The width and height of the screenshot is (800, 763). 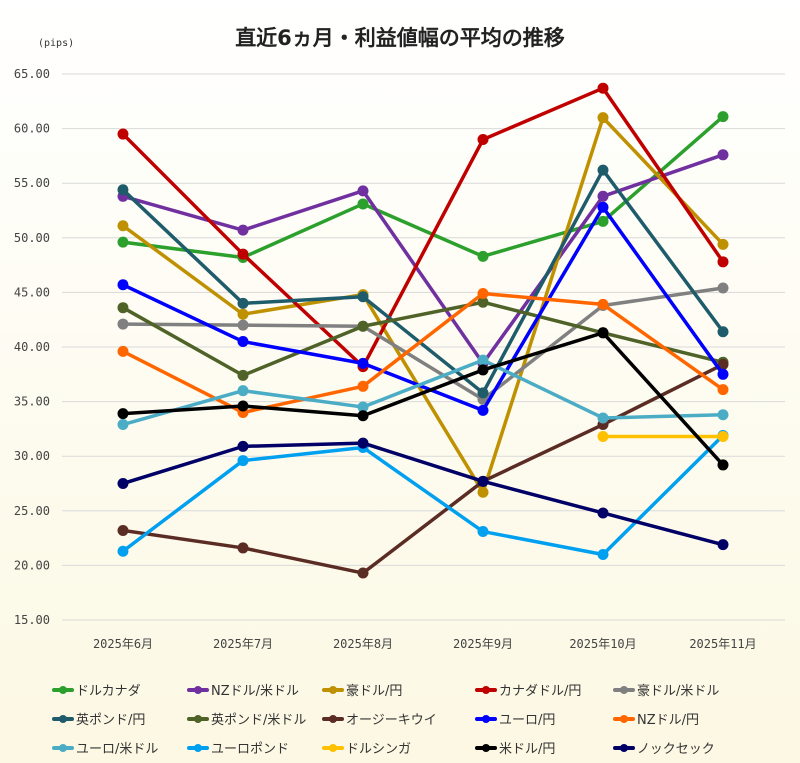 What do you see at coordinates (32, 402) in the screenshot?
I see `y-tick-label: 35.00` at bounding box center [32, 402].